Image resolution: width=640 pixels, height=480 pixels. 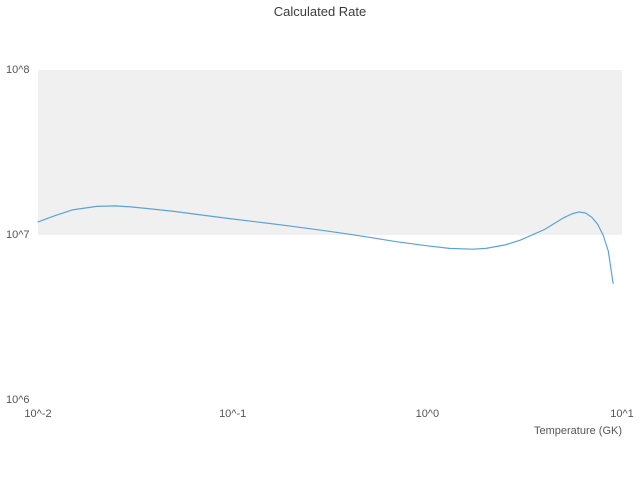 I want to click on series-line-calculated-rate, so click(x=325, y=244).